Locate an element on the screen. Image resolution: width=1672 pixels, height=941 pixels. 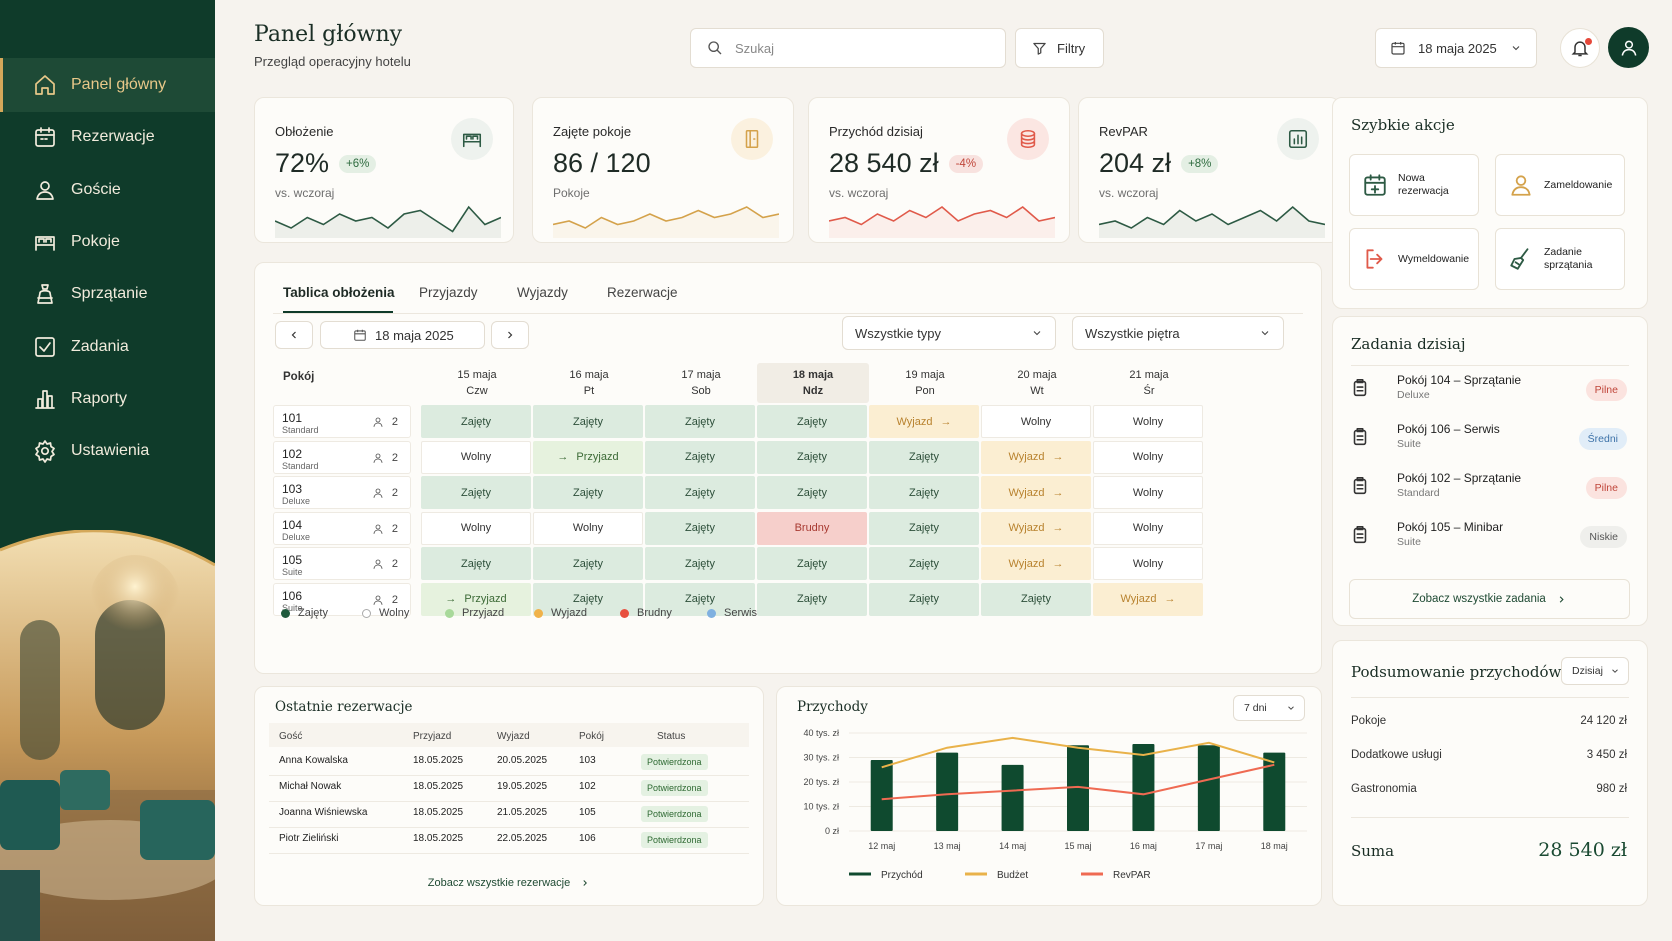
sidebar-item-0: Panel główny is located at coordinates (107, 85).